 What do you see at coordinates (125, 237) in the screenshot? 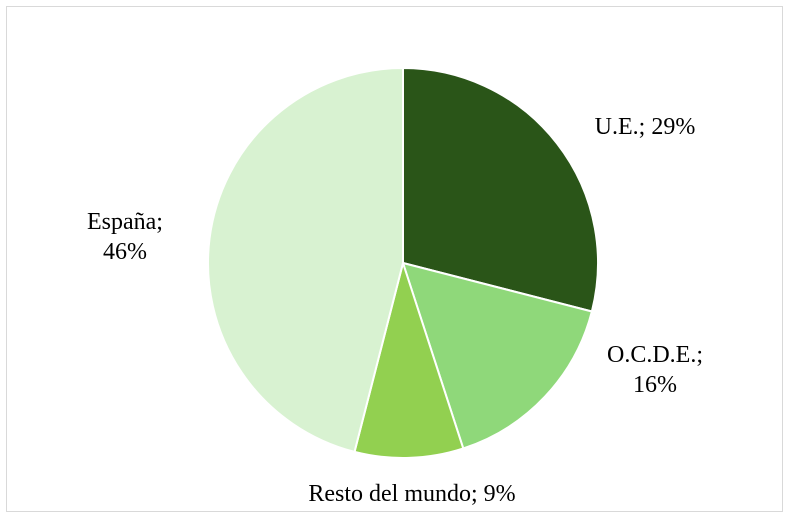
I see `data-label: España; 46%` at bounding box center [125, 237].